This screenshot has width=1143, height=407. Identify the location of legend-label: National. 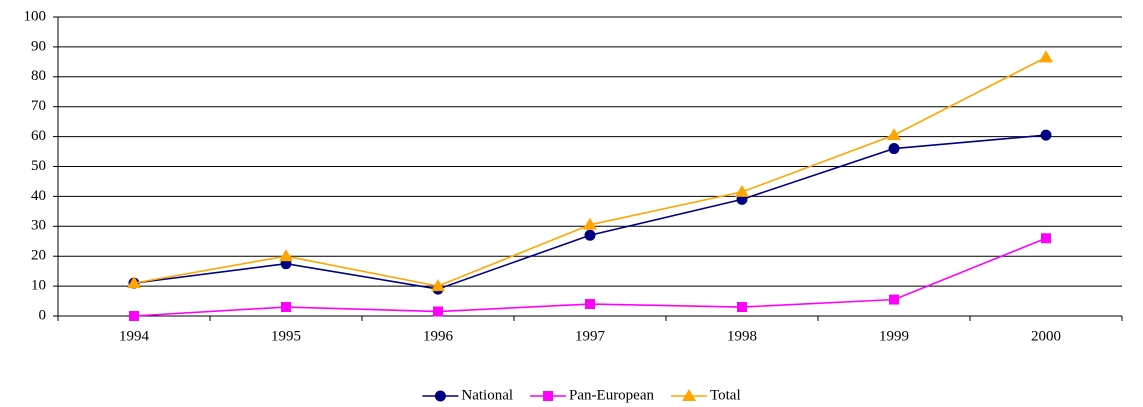
(487, 395).